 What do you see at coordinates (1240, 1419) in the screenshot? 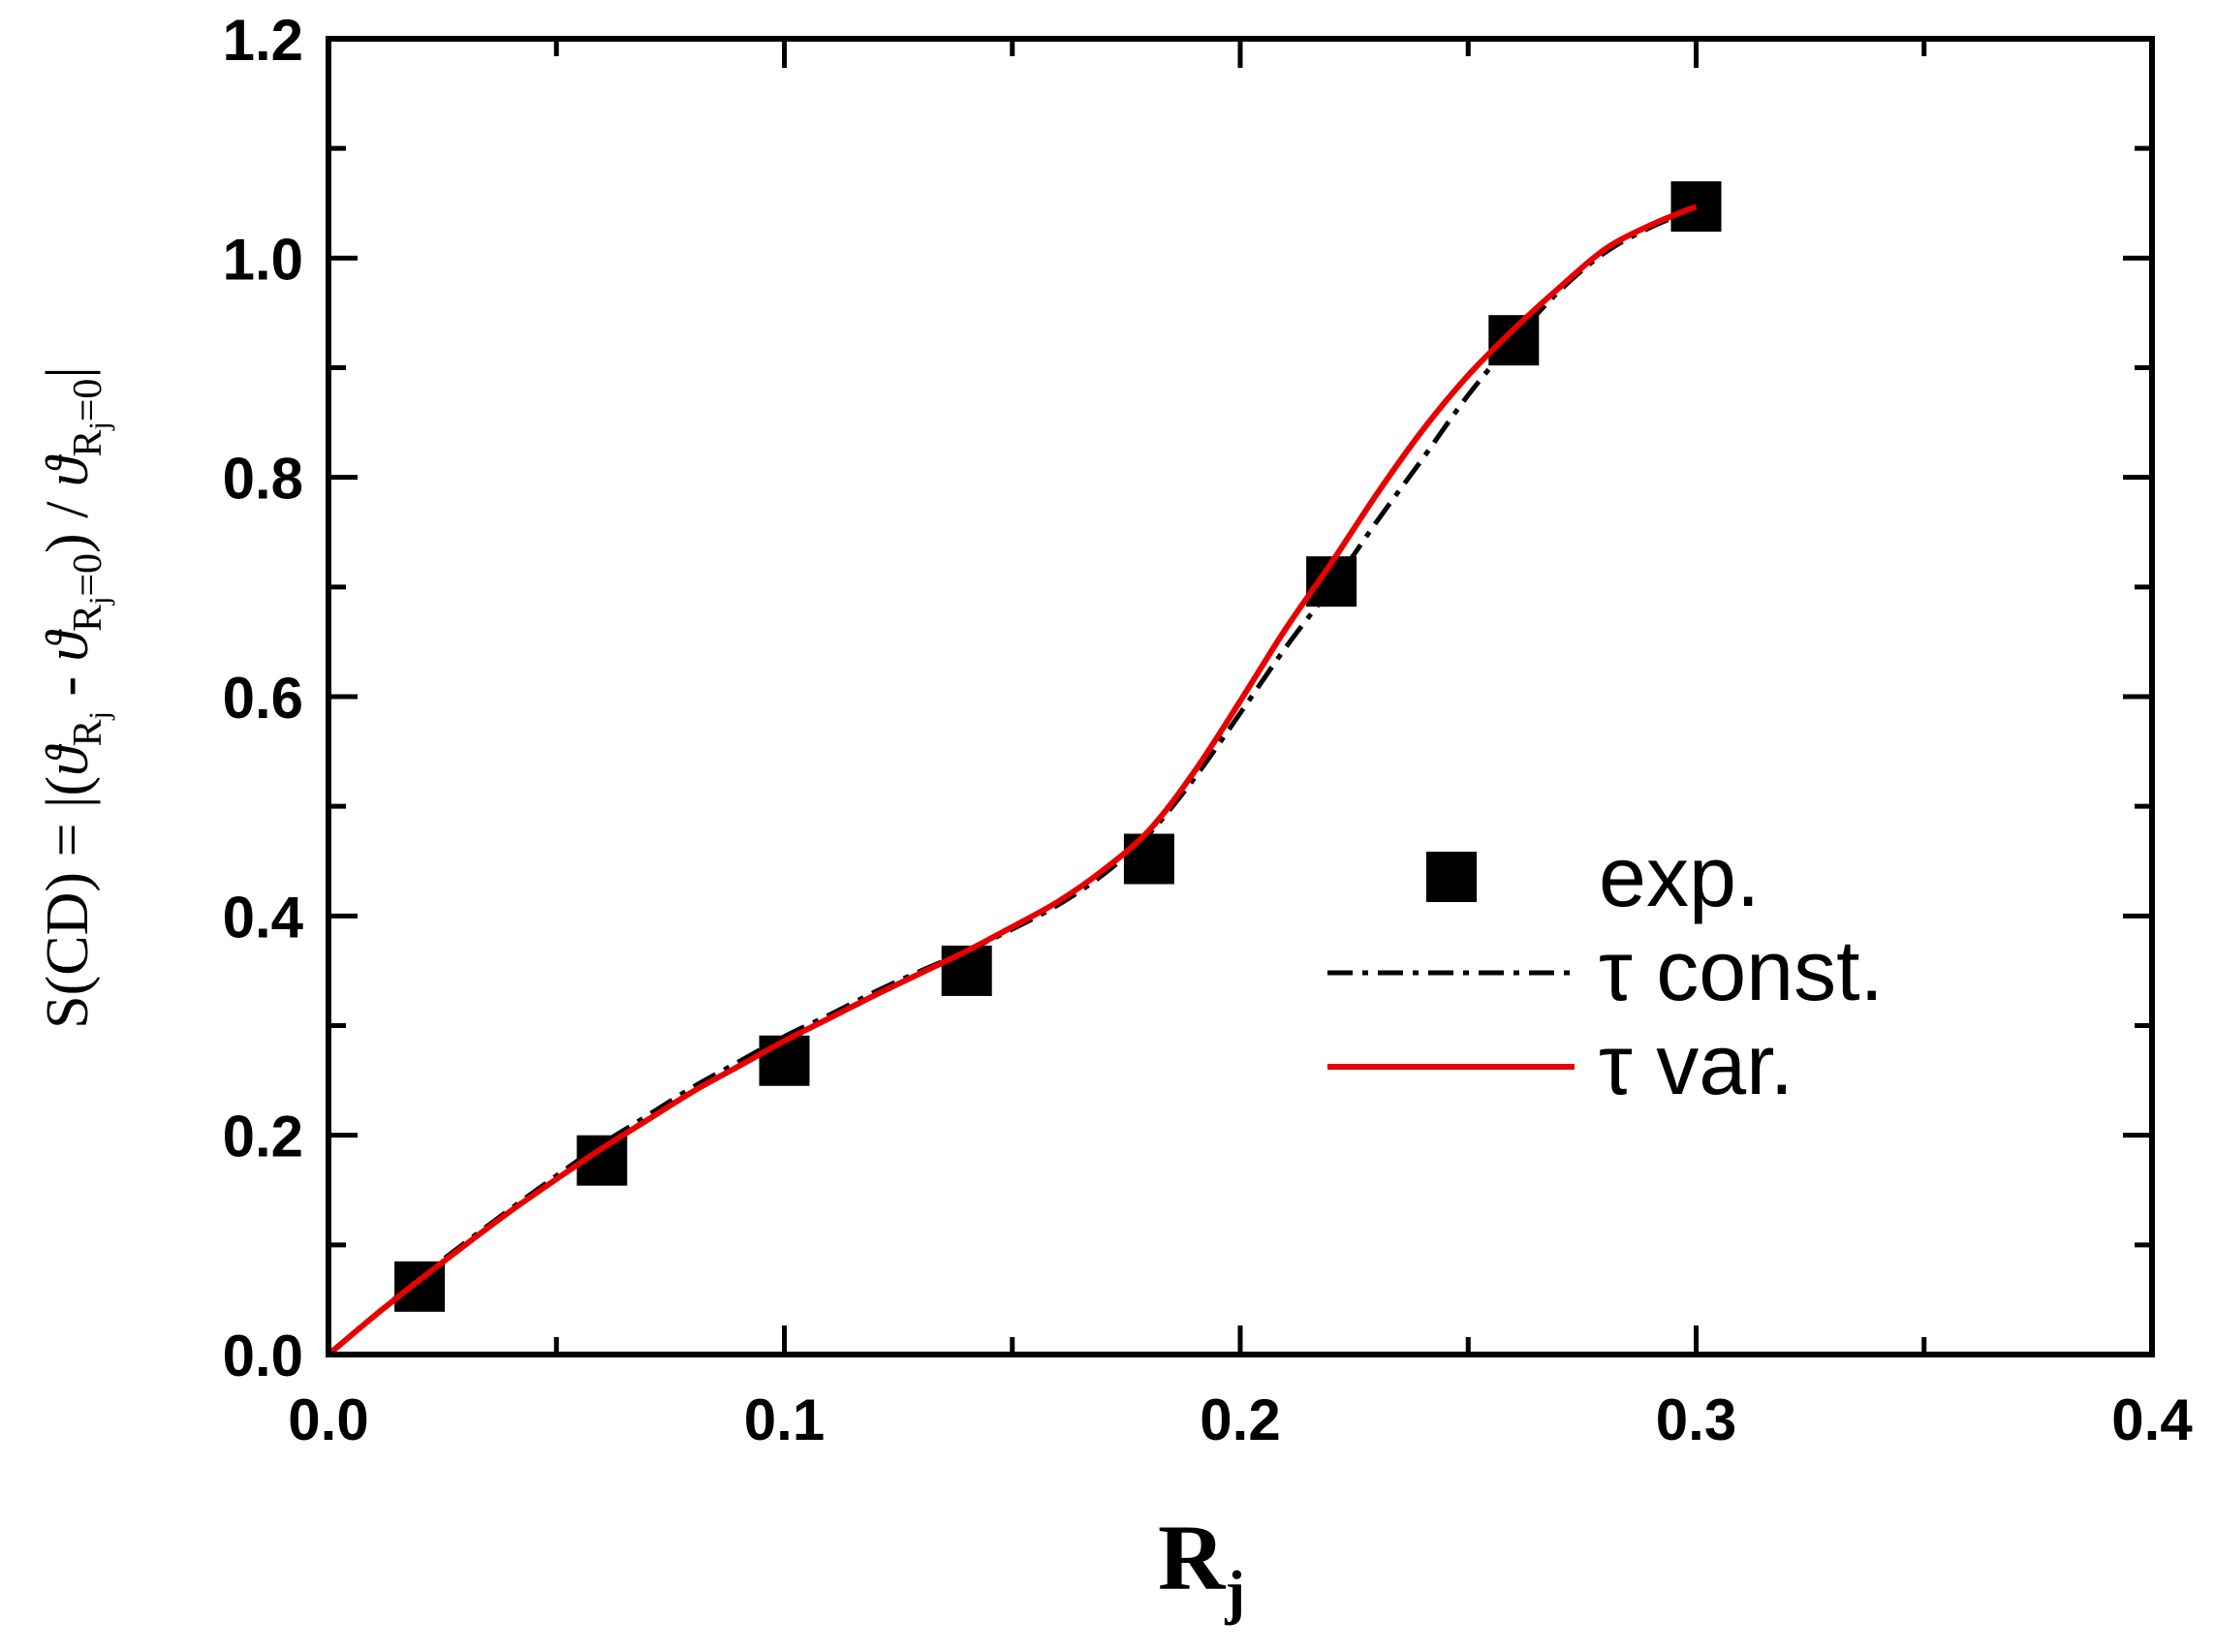
I see `x-tick-label: 0.2` at bounding box center [1240, 1419].